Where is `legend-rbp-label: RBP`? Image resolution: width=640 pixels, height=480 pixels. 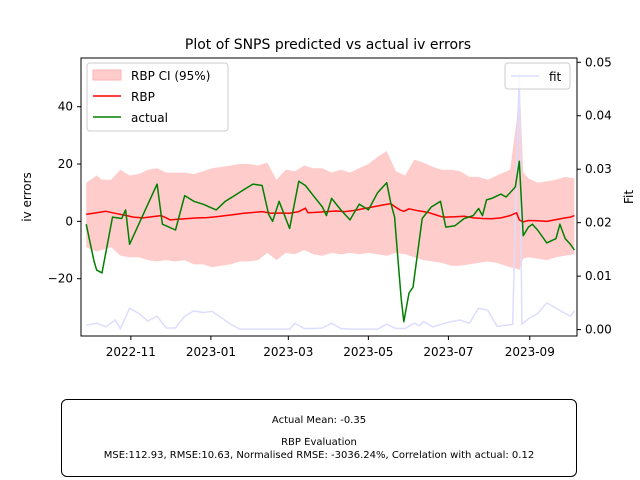 legend-rbp-label: RBP is located at coordinates (143, 97).